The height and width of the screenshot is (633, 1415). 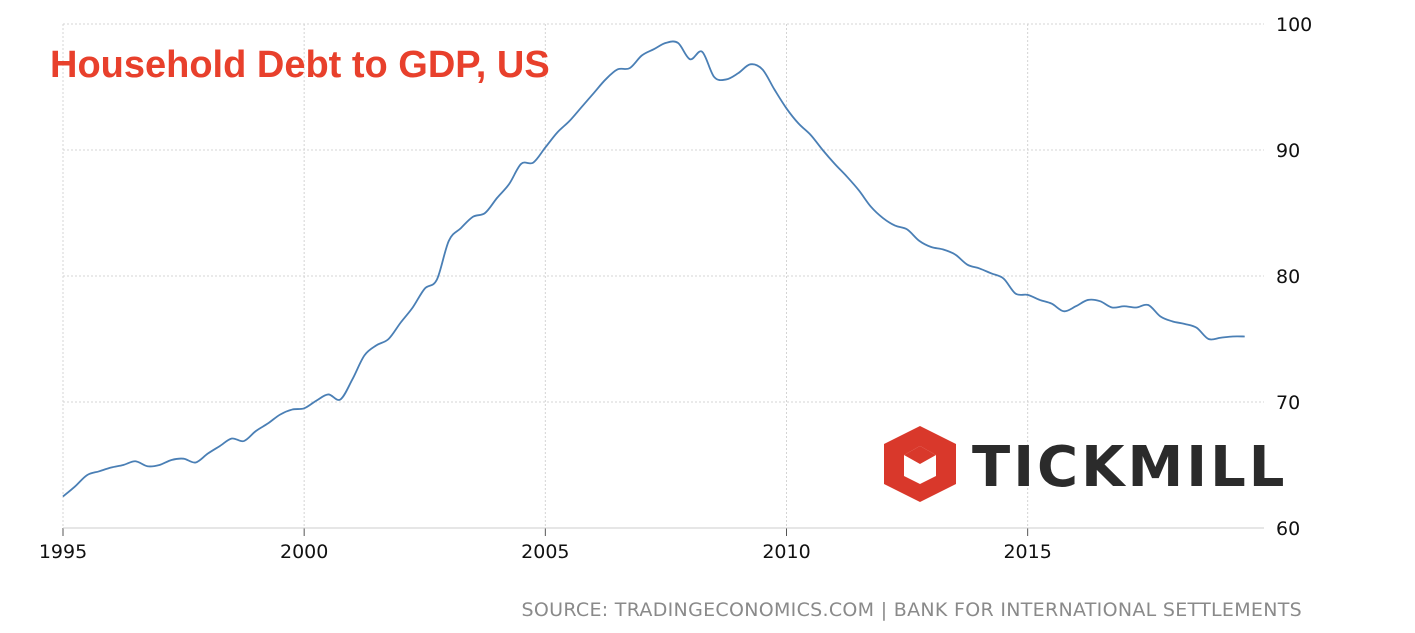 What do you see at coordinates (1294, 25) in the screenshot?
I see `y-tick-label: 100` at bounding box center [1294, 25].